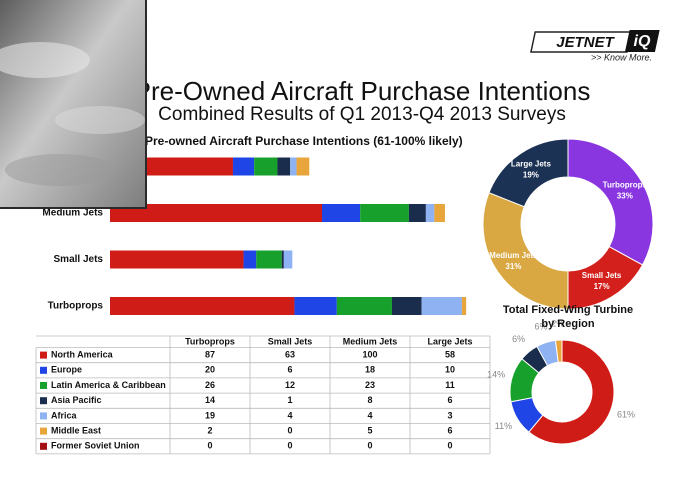 The width and height of the screenshot is (676, 481). I want to click on legend-label: Africa, so click(64, 415).